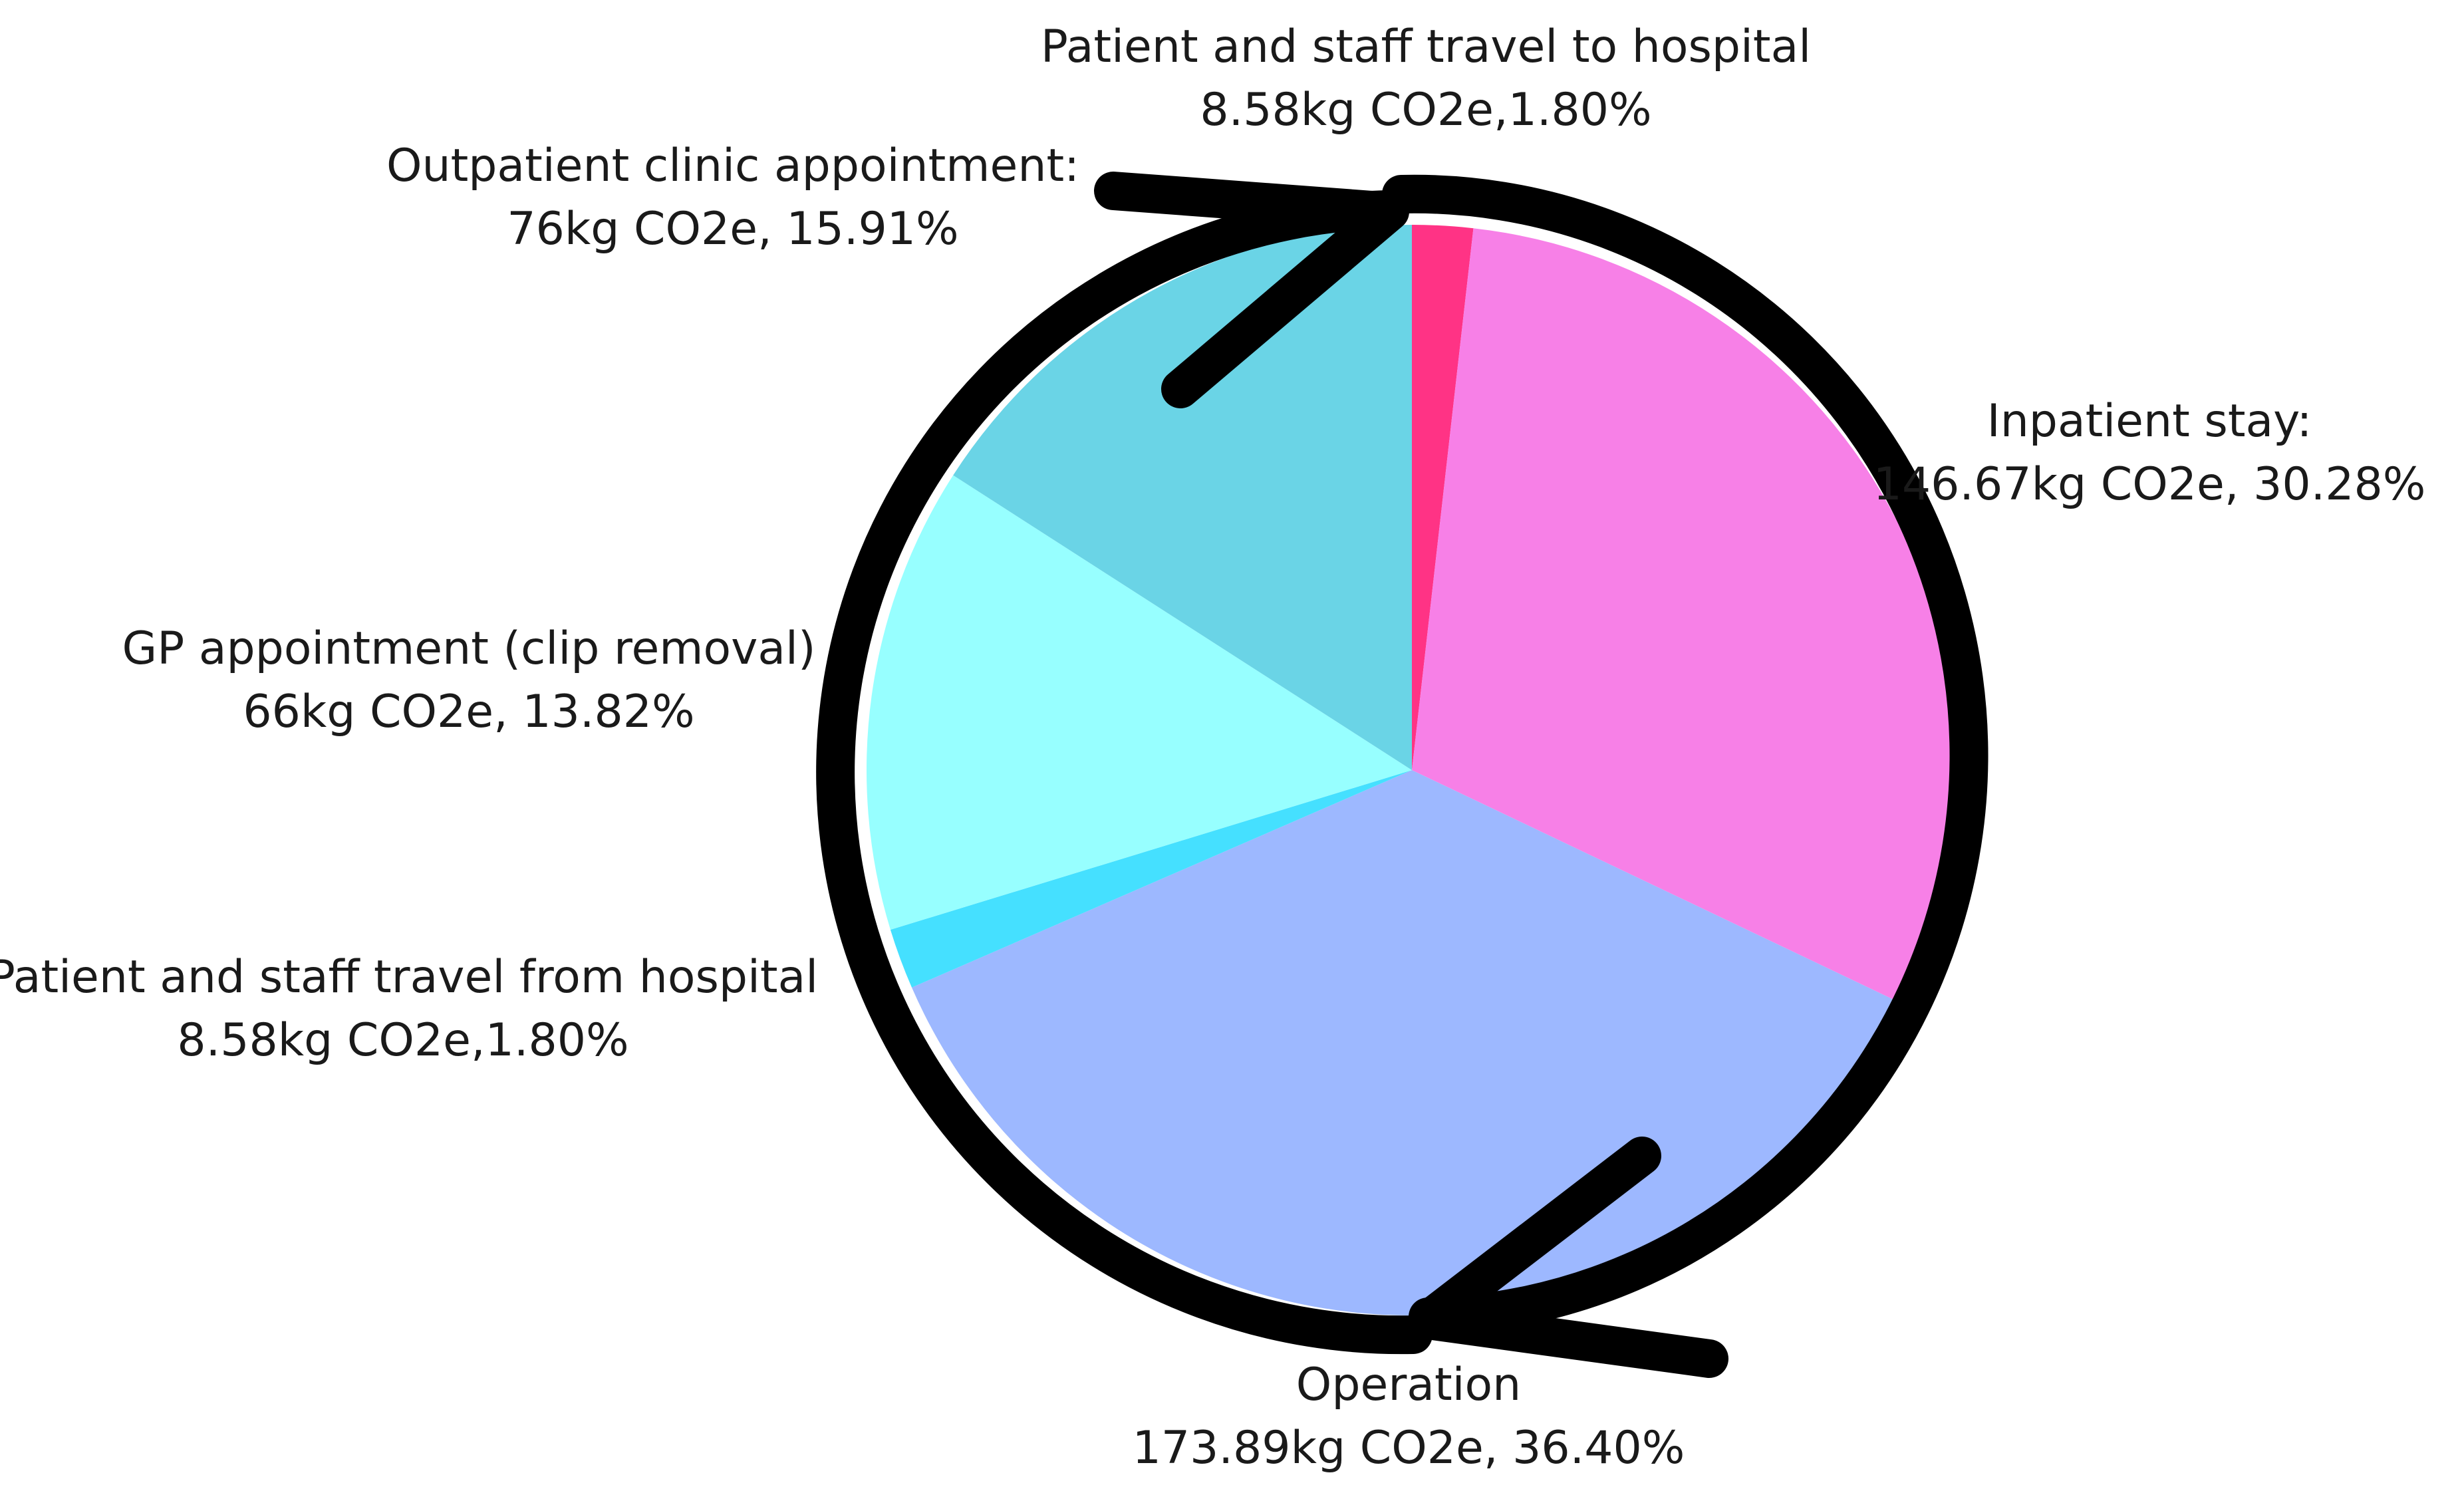  Describe the element at coordinates (2149, 484) in the screenshot. I see `slice-value-inpatient: 146.67kg CO2e, 30.28%` at that location.